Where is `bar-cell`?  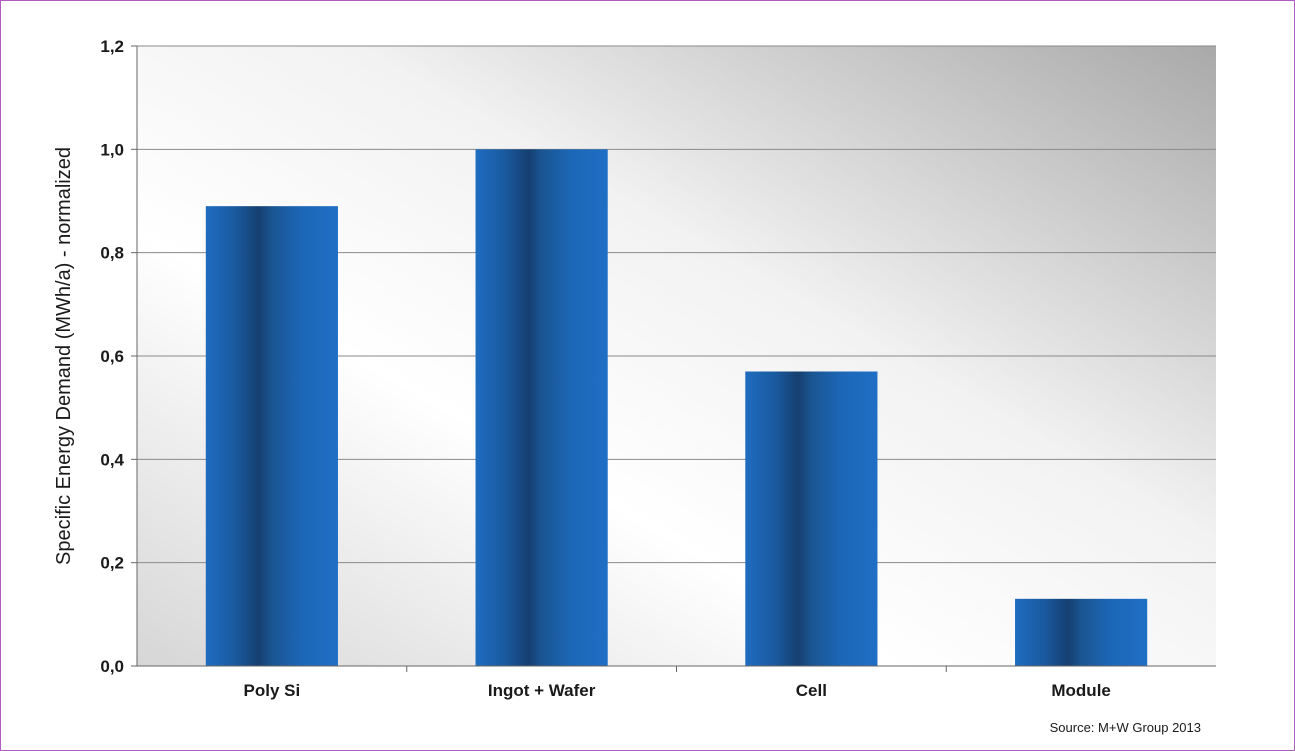 bar-cell is located at coordinates (811, 518).